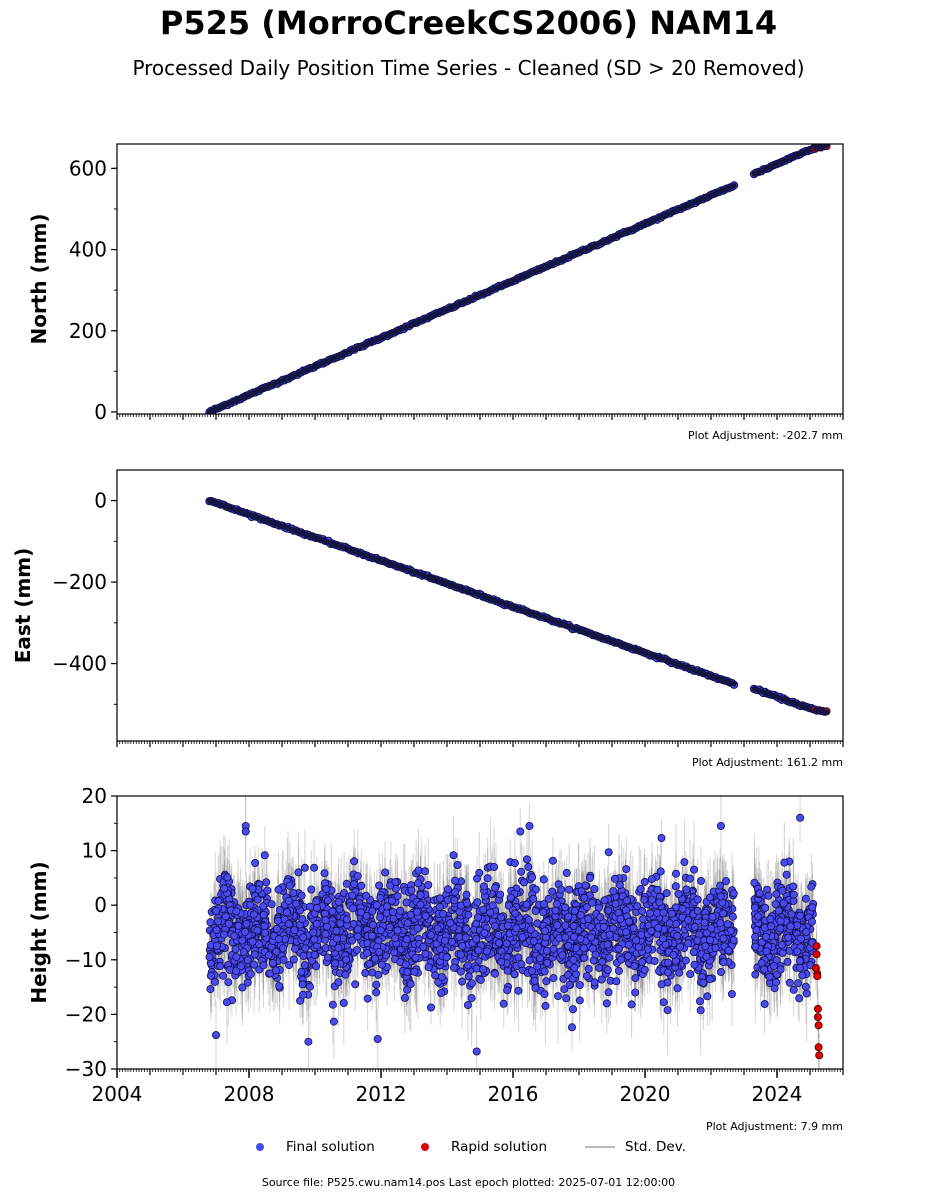 The width and height of the screenshot is (937, 1200). I want to click on y-tick-label: 400, so click(88, 250).